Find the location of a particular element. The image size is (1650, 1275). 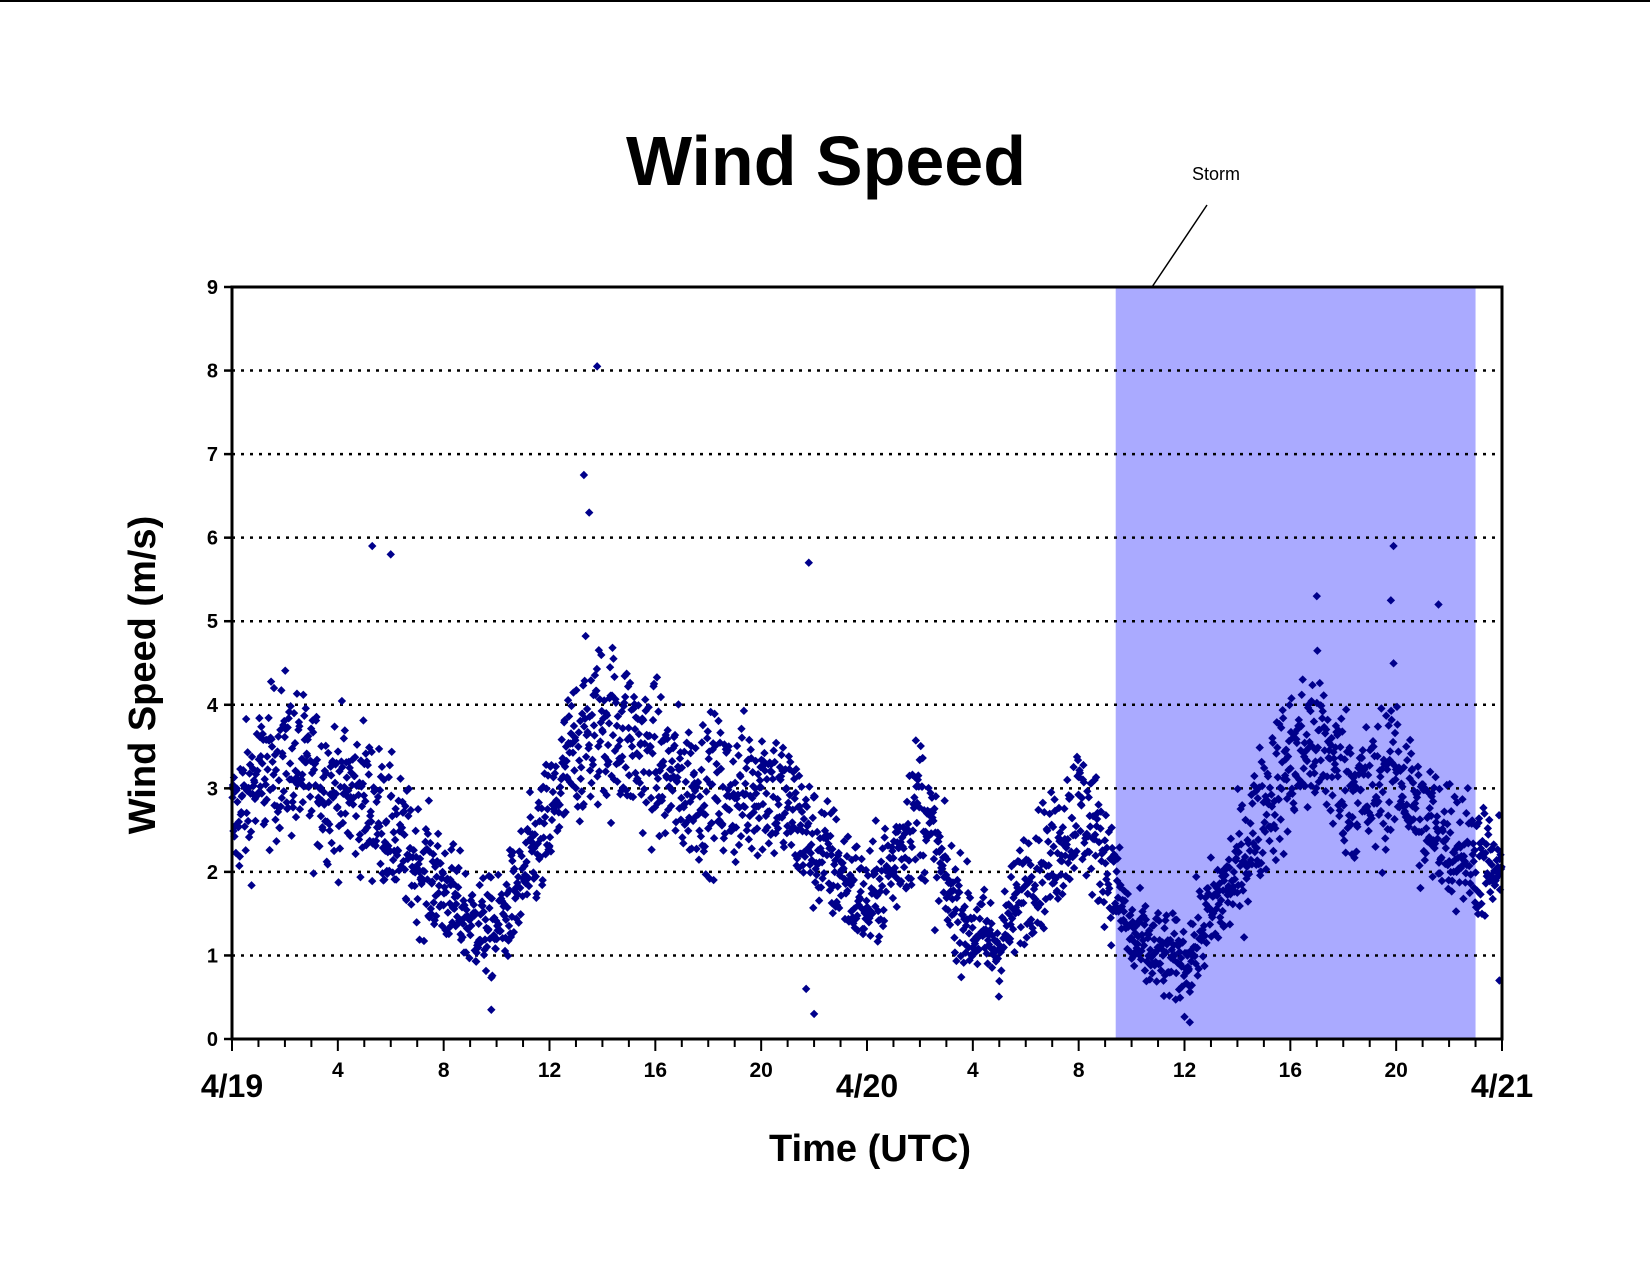

x-major-tick-label: 4/20 is located at coordinates (867, 1086).